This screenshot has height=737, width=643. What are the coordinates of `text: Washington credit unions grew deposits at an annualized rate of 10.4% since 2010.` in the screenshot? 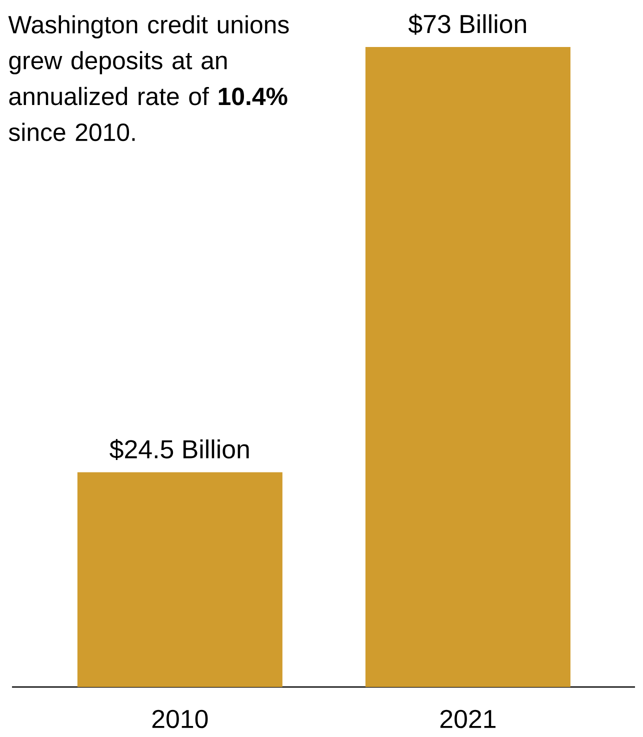 It's located at (148, 78).